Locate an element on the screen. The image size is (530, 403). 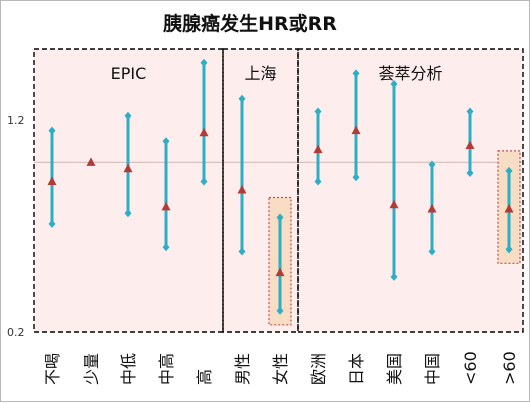
group-title: 上海 is located at coordinates (260, 73).